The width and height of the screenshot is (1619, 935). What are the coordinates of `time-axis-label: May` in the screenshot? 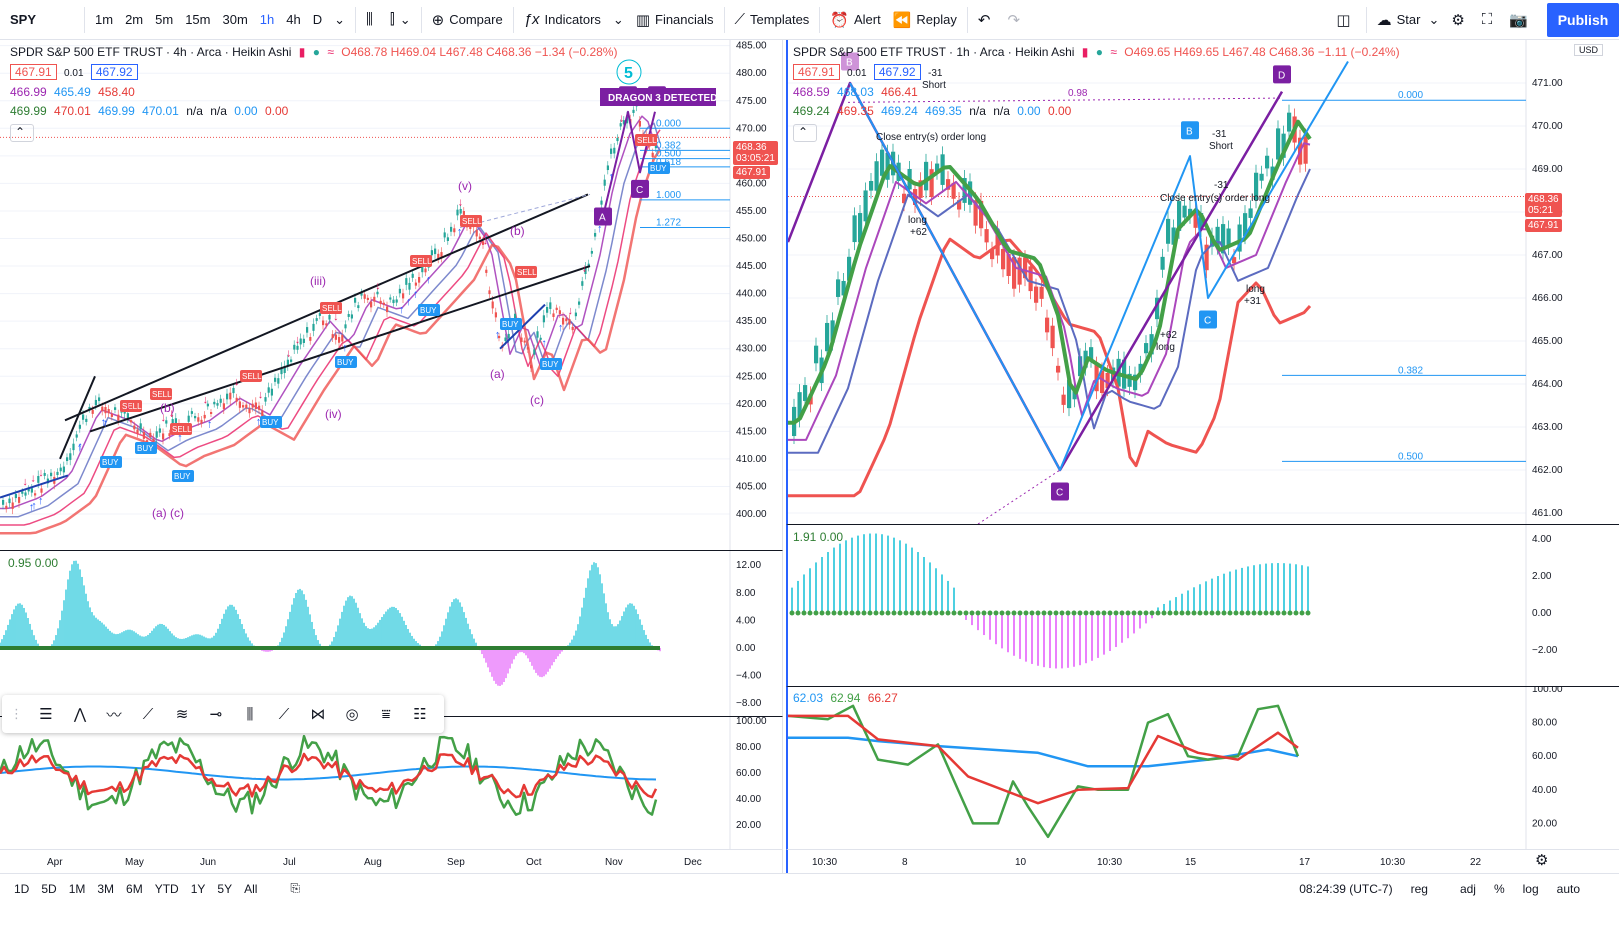 It's located at (134, 862).